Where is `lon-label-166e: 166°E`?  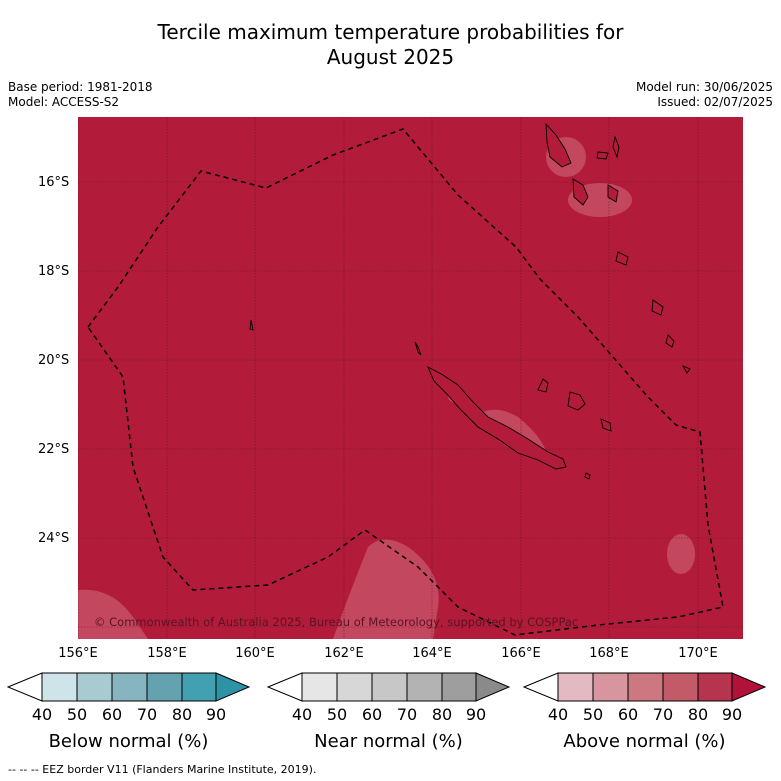
lon-label-166e: 166°E is located at coordinates (521, 653).